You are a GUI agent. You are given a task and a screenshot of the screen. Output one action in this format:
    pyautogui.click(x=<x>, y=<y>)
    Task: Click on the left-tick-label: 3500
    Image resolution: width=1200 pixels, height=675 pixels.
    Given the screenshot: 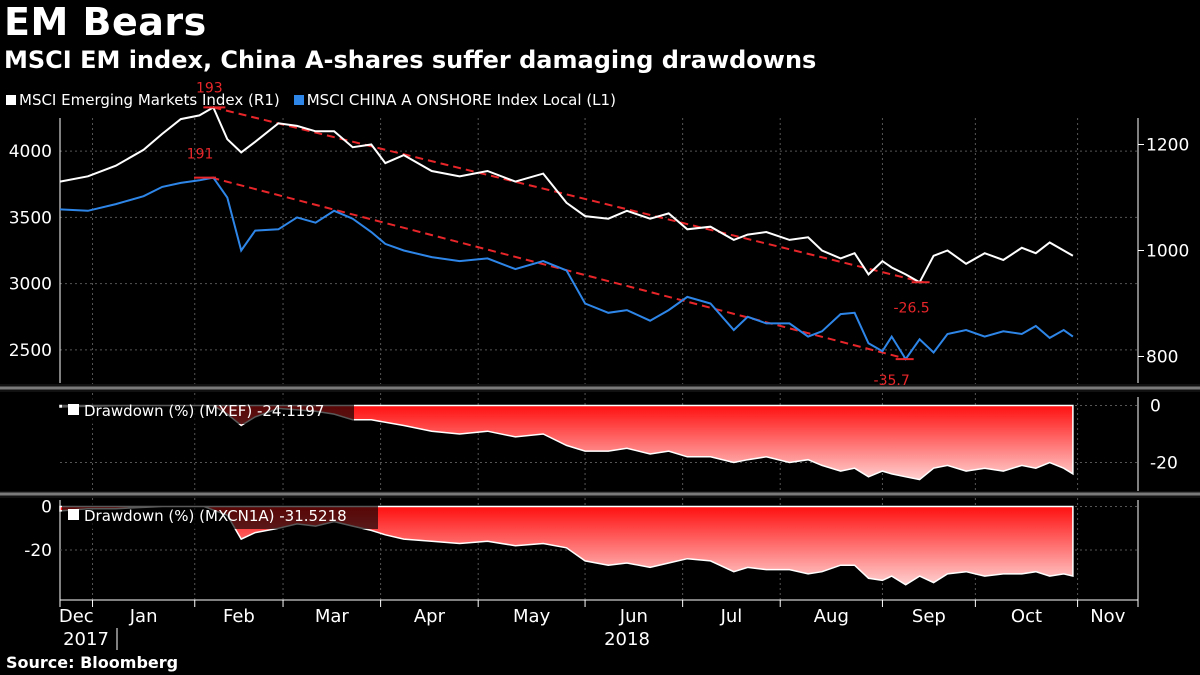 What is the action you would take?
    pyautogui.click(x=30, y=218)
    